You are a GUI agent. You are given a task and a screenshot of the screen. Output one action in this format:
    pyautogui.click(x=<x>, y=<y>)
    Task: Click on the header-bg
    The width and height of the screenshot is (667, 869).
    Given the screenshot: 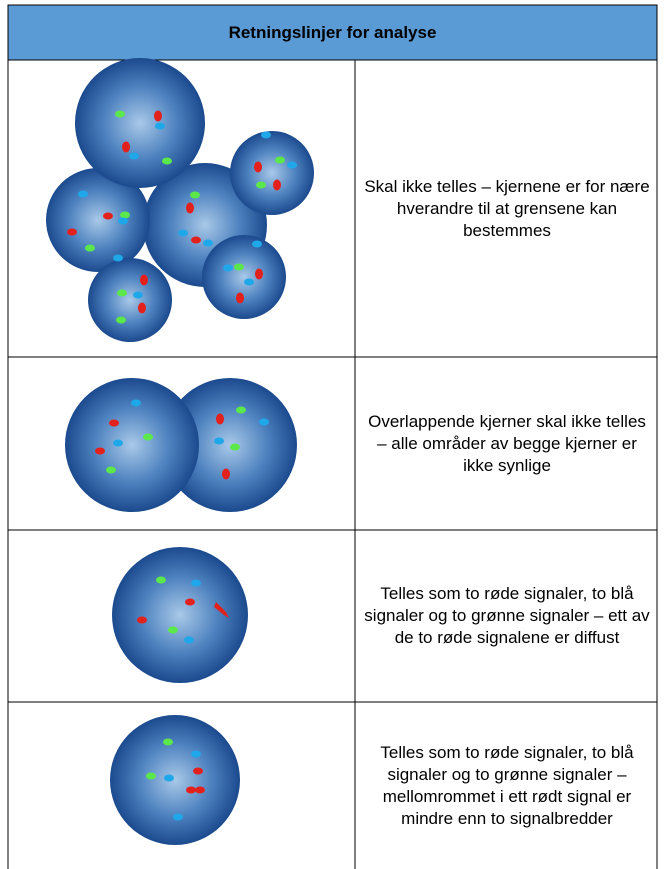 What is the action you would take?
    pyautogui.click(x=332, y=32)
    